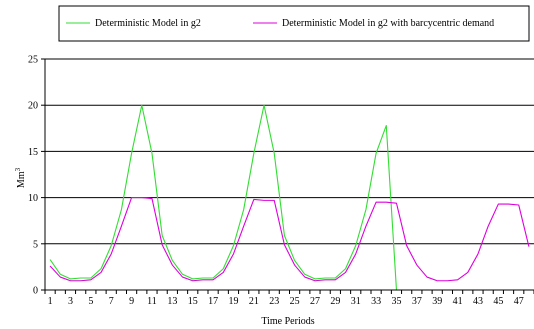 This screenshot has width=534, height=329. Describe the element at coordinates (376, 301) in the screenshot. I see `x-tick-label: 33` at that location.